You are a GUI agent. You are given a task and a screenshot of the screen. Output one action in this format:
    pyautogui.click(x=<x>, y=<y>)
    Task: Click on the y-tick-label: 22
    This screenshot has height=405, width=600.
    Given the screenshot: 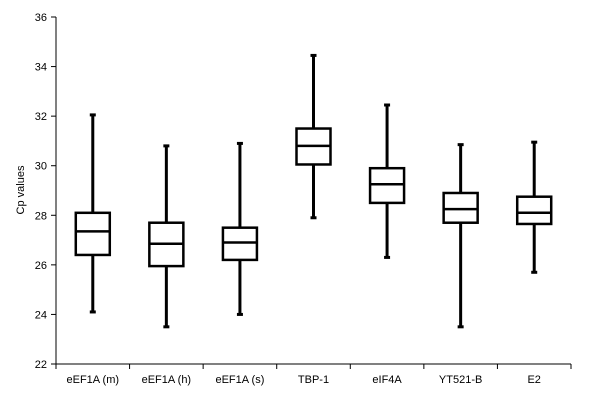 What is the action you would take?
    pyautogui.click(x=41, y=365)
    